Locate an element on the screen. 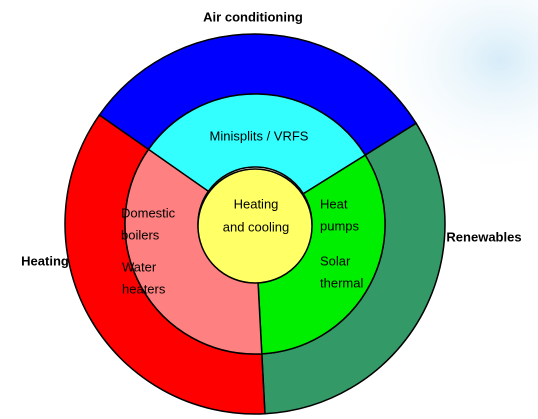 The width and height of the screenshot is (538, 419). center-label: Heating is located at coordinates (256, 203).